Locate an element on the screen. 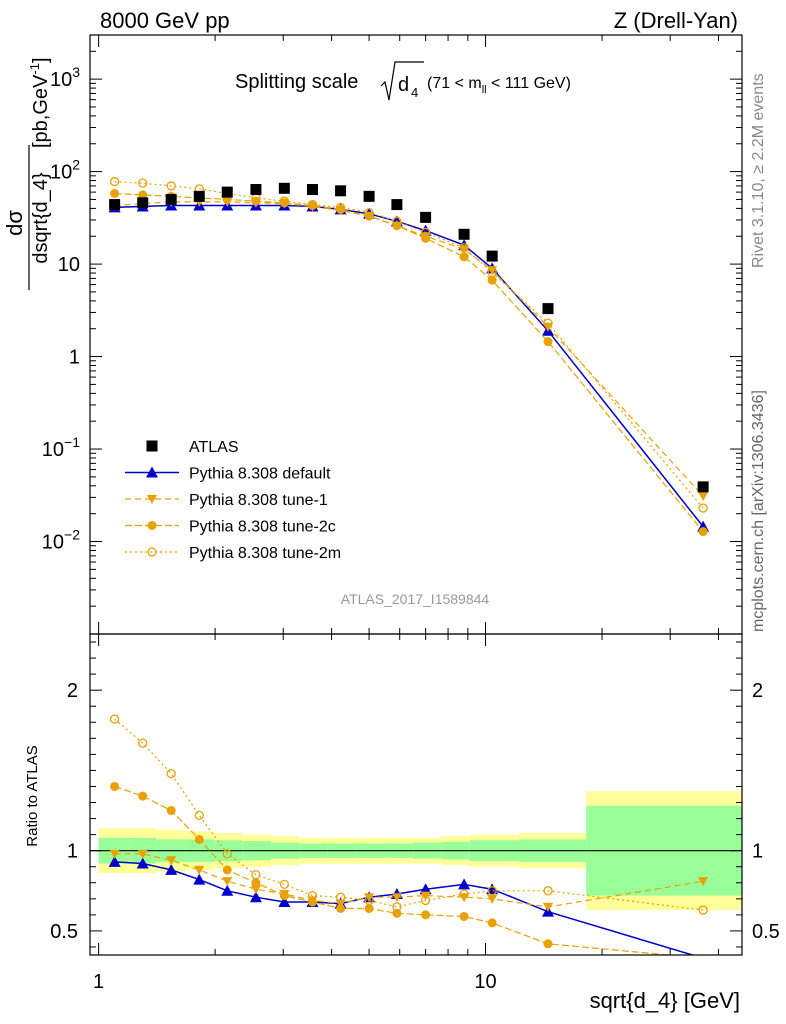  legend-entry-atlas: ATLAS is located at coordinates (192, 447).